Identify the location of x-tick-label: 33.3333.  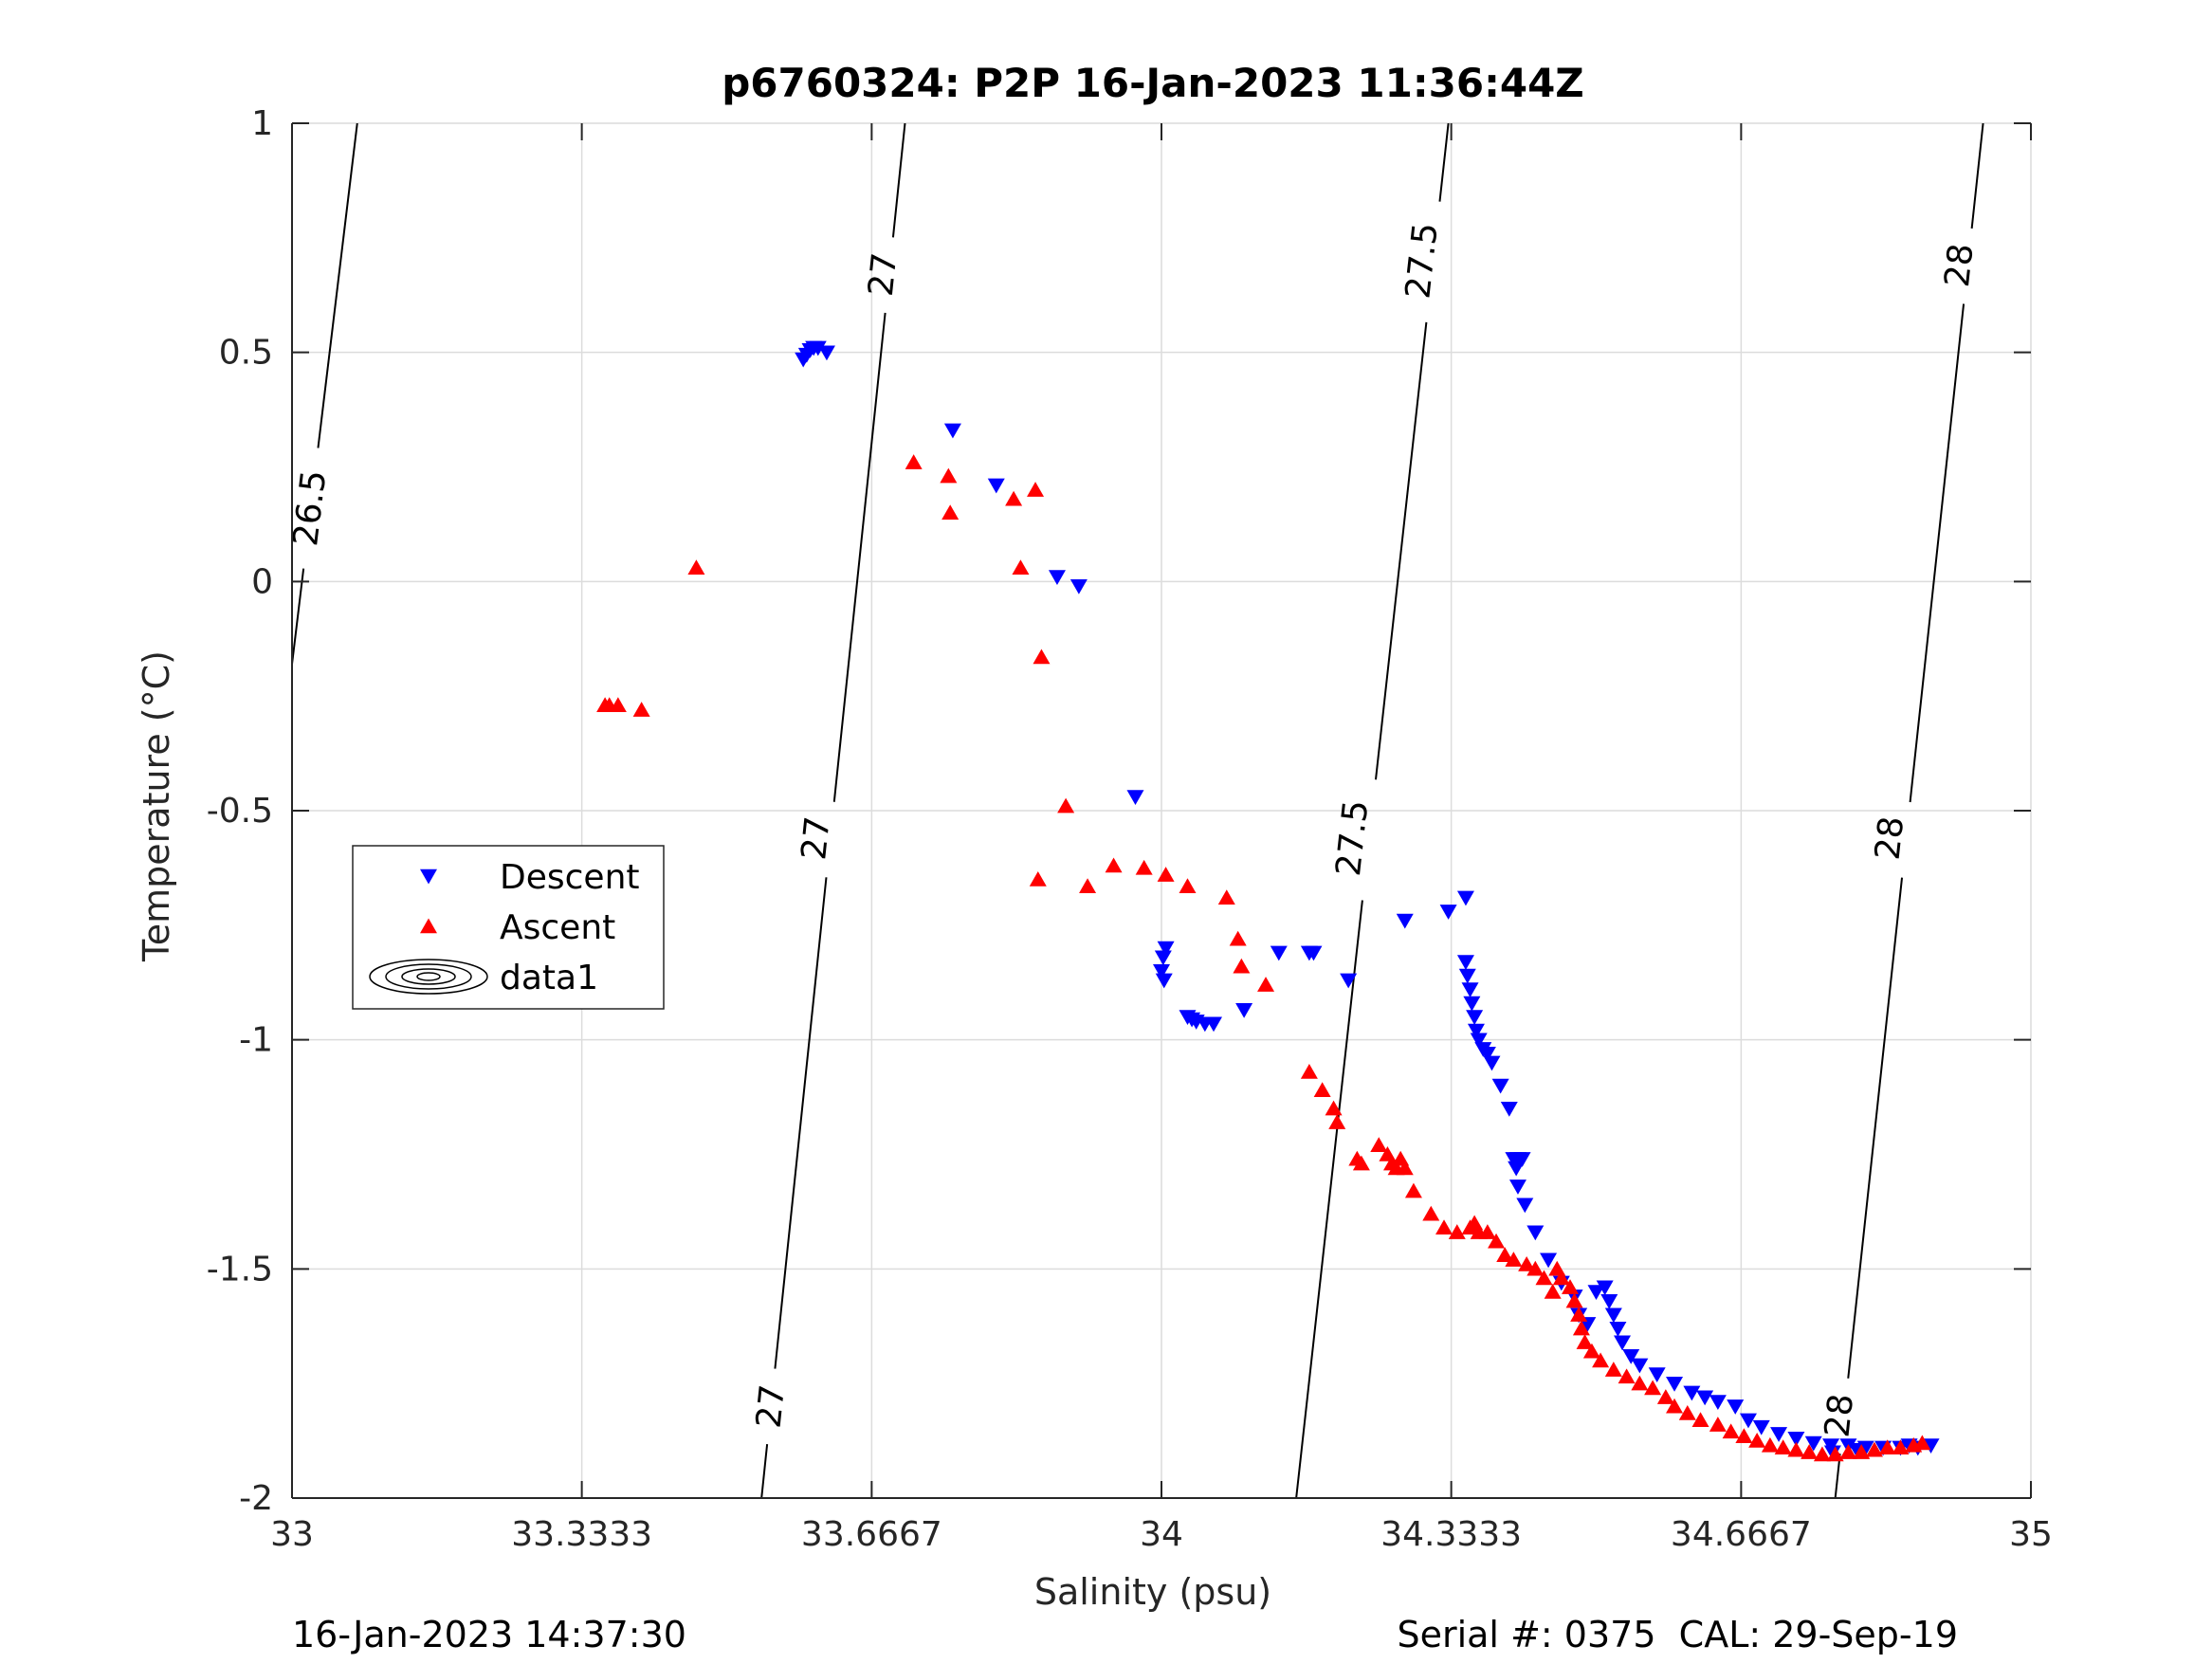
(581, 1534).